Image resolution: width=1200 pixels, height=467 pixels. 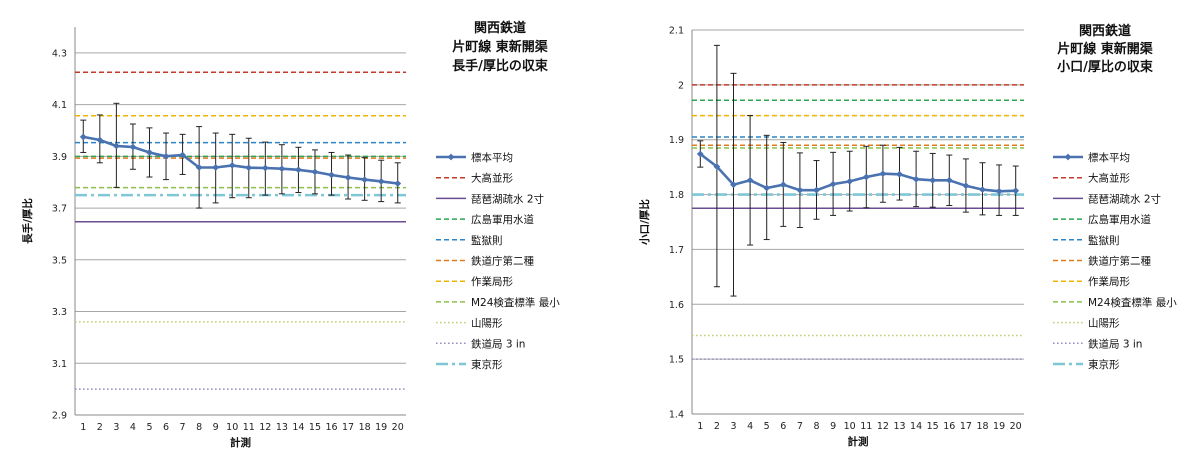 What do you see at coordinates (733, 426) in the screenshot?
I see `x-tick-label: 3` at bounding box center [733, 426].